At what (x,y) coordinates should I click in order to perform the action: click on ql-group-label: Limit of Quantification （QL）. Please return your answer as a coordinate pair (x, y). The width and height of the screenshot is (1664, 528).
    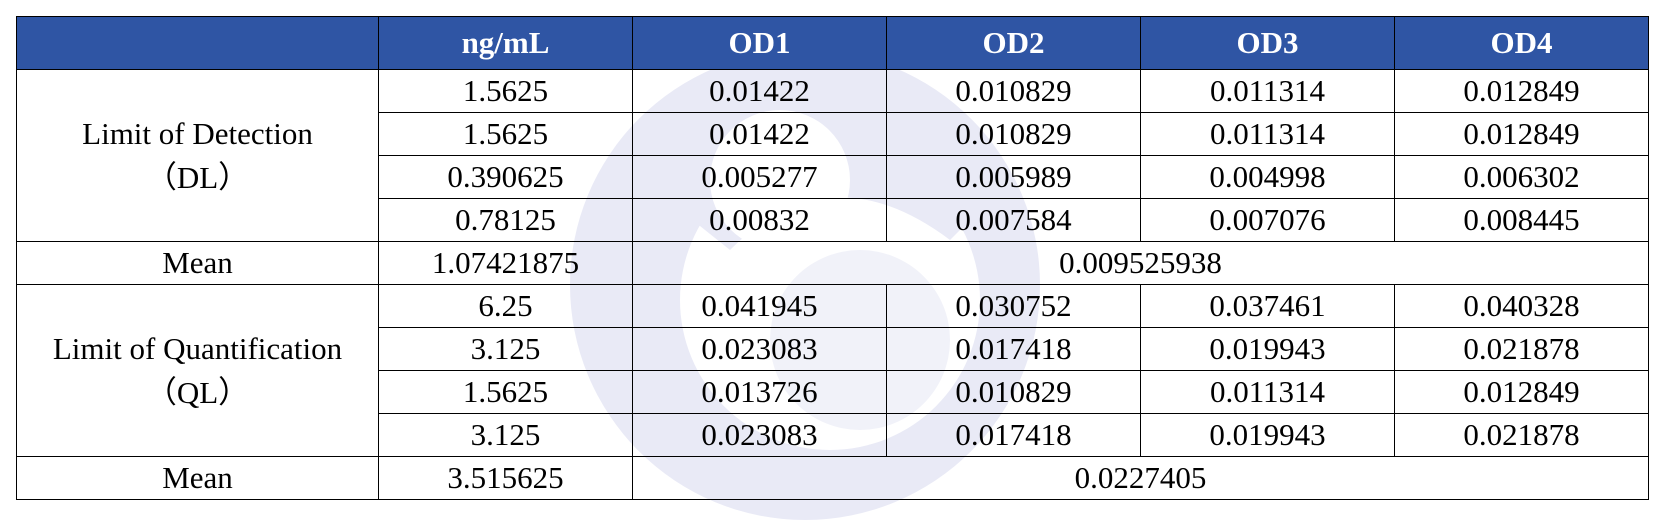
    Looking at the image, I should click on (197, 370).